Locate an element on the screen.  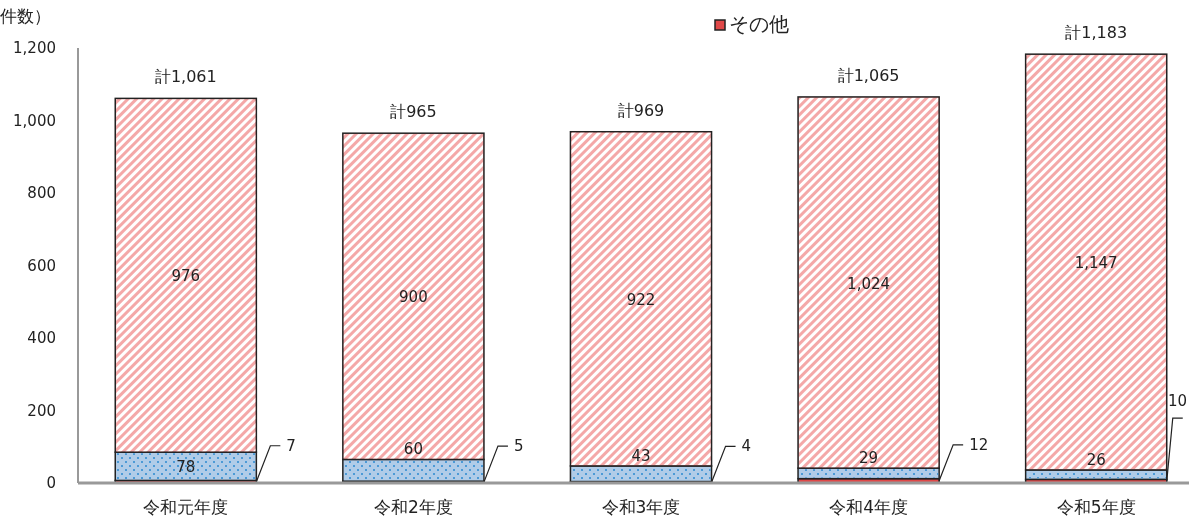
x-tick-label: 令和3年度 is located at coordinates (641, 507).